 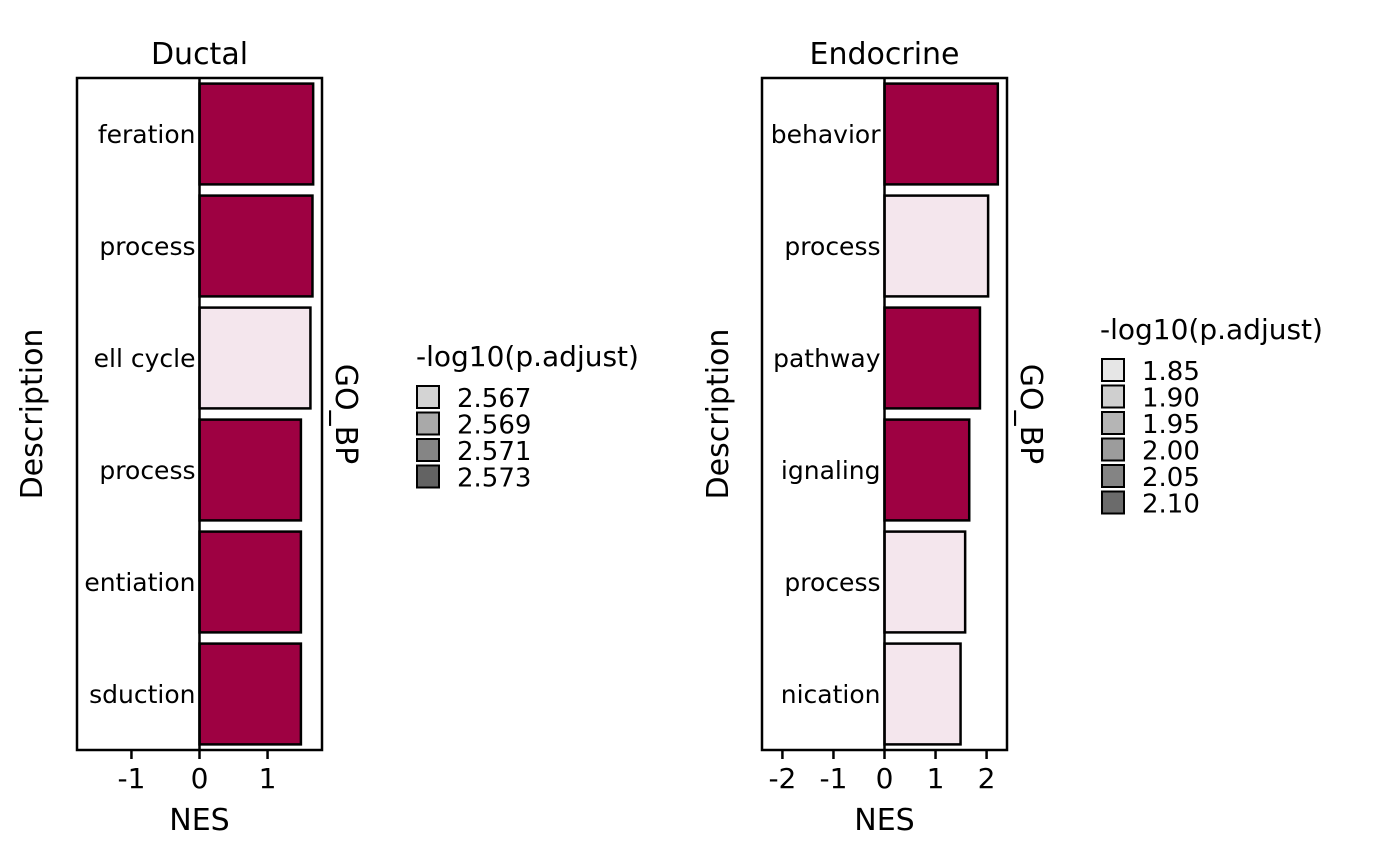 I want to click on panel-title: Ductal, so click(x=199, y=54).